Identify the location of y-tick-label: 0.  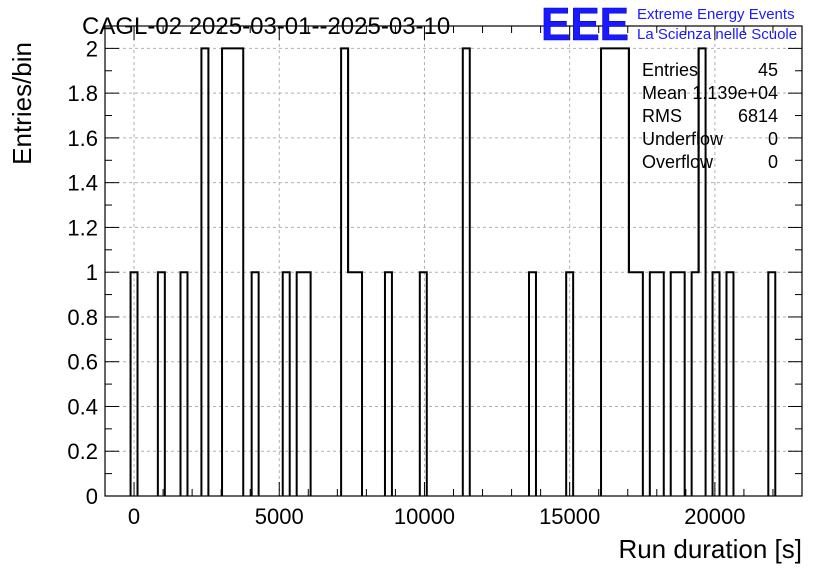
(92, 496).